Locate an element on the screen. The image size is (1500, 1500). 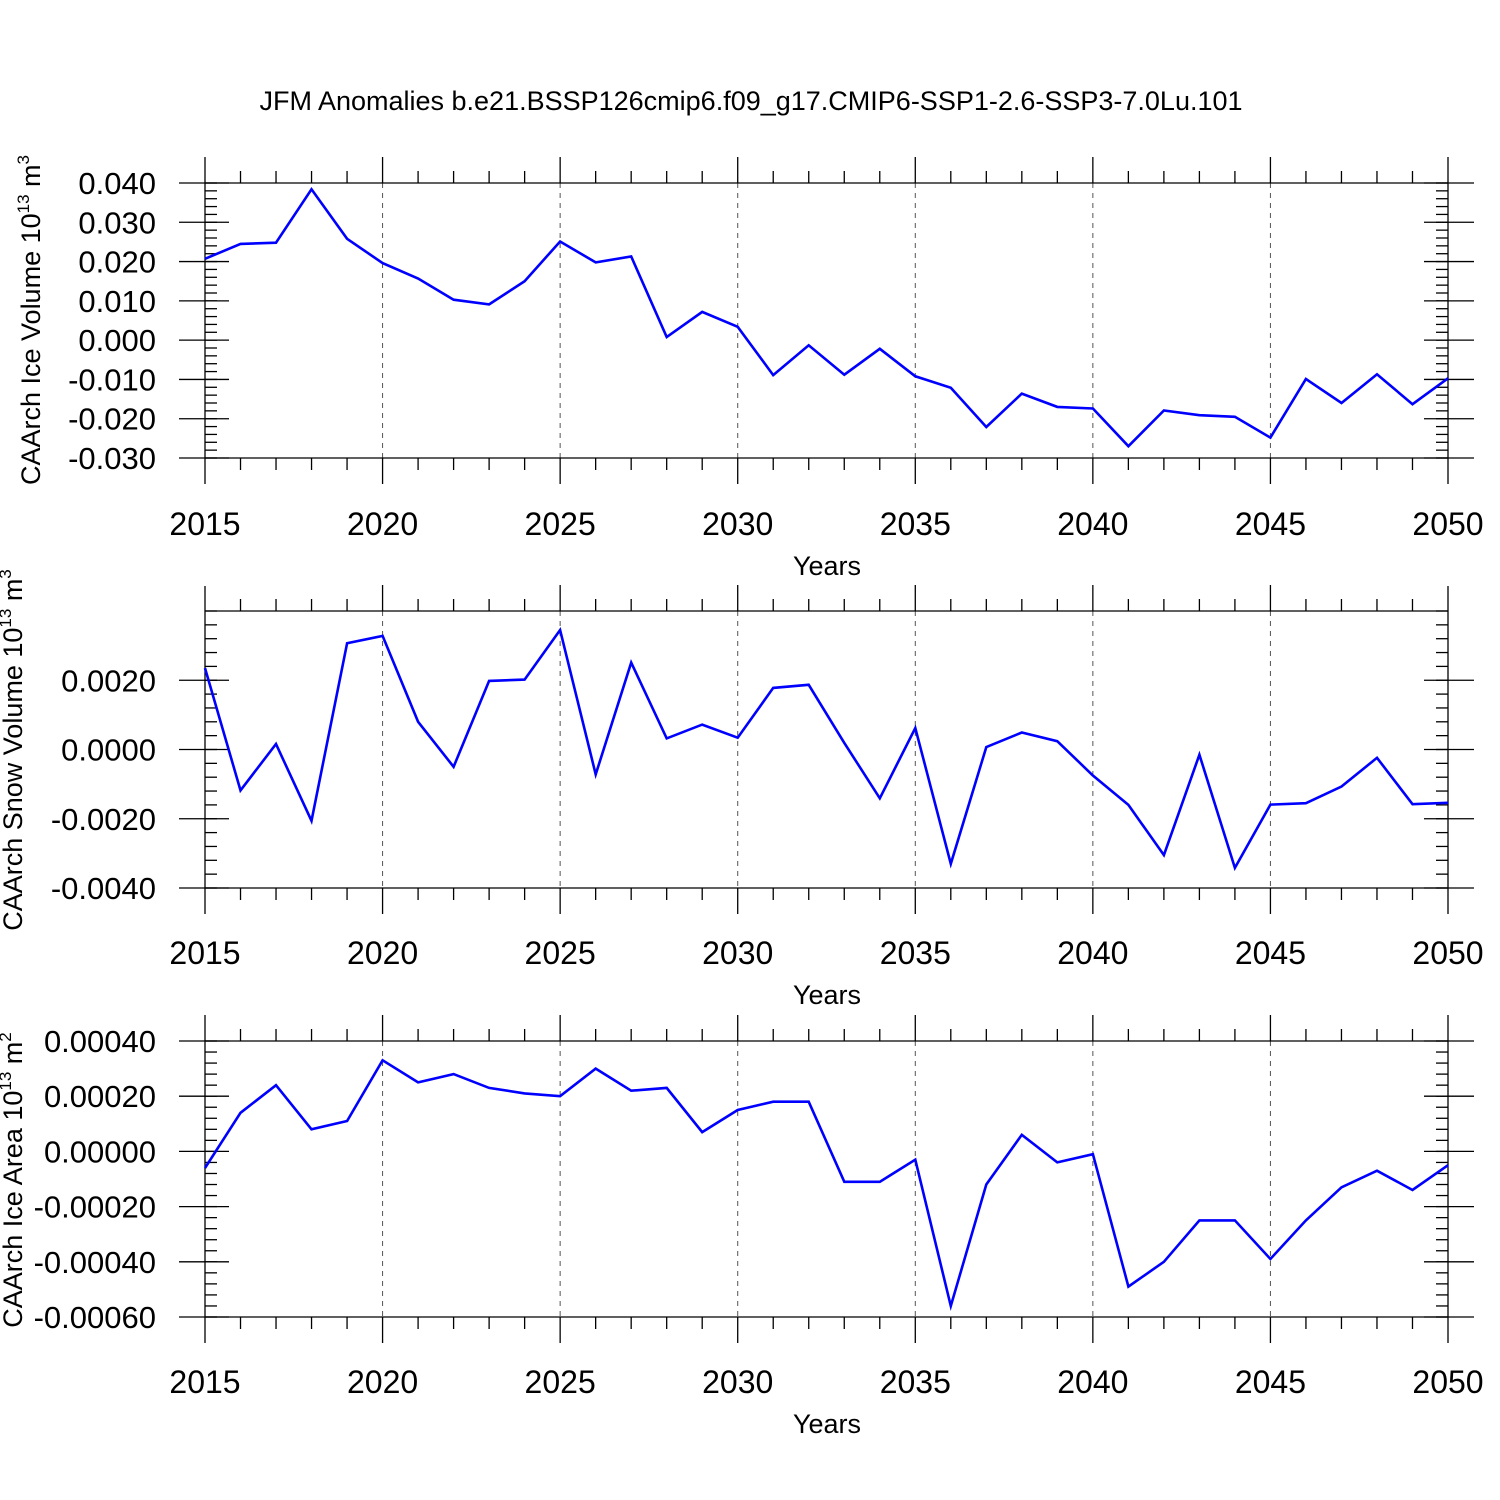
y-axis-label: CAArch Ice Area 1013 m2 is located at coordinates (14, 1180).